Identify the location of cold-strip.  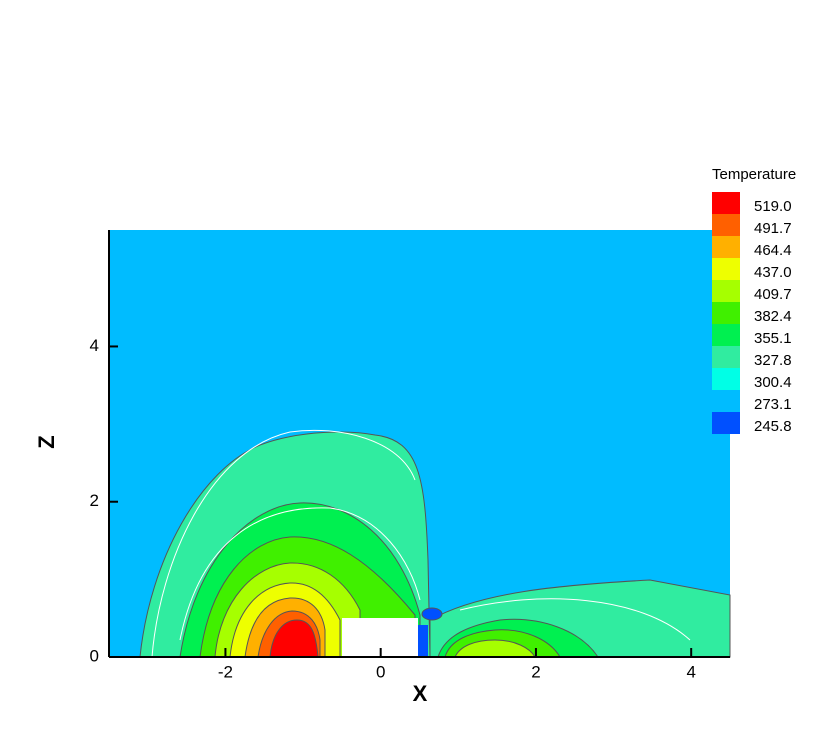
(423, 641).